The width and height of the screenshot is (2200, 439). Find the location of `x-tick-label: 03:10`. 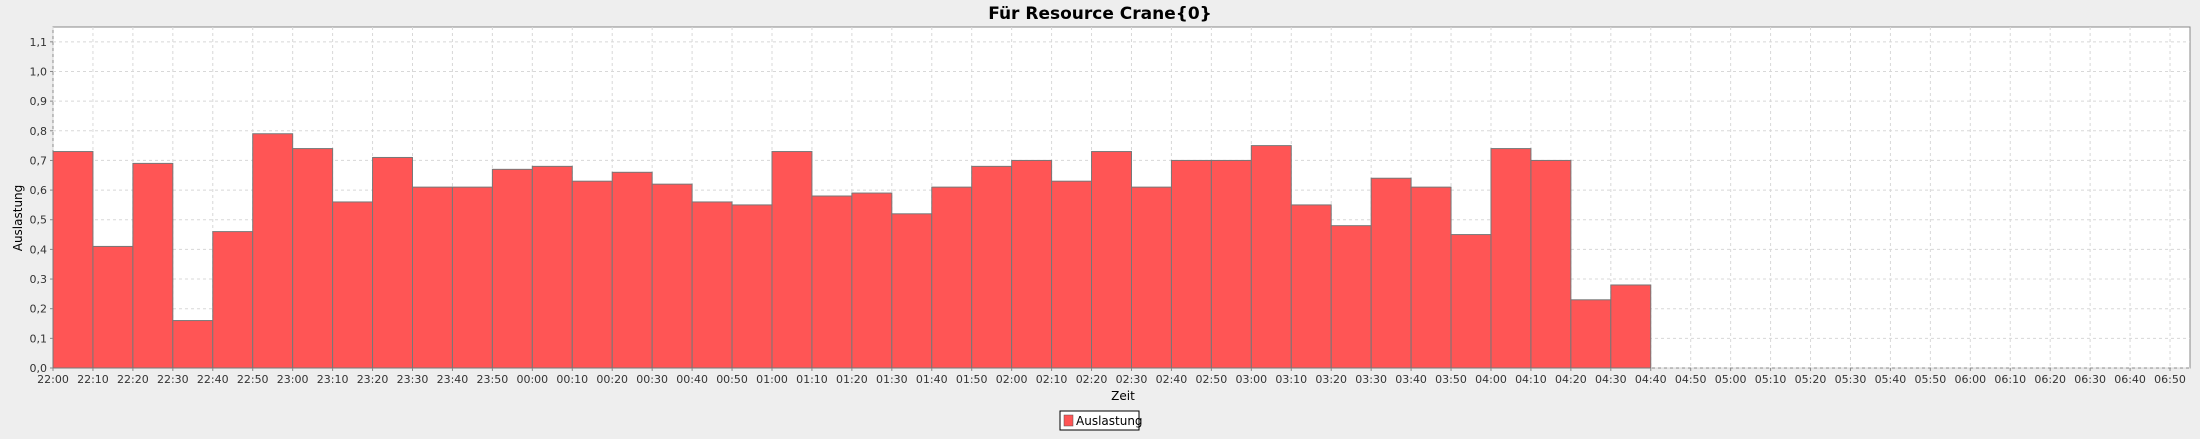

x-tick-label: 03:10 is located at coordinates (1291, 379).